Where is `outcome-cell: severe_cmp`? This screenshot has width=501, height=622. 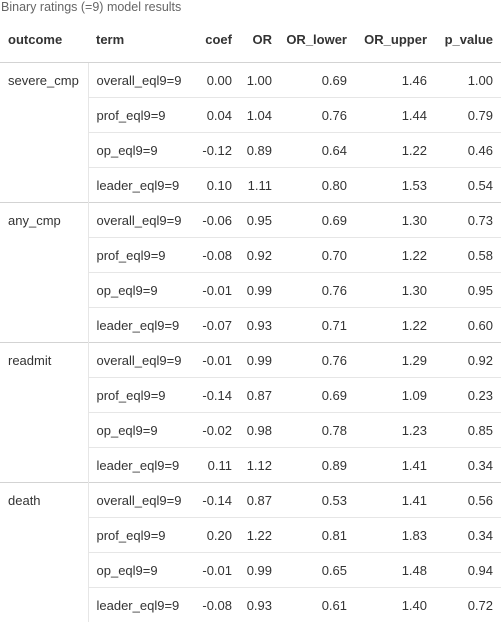 outcome-cell: severe_cmp is located at coordinates (44, 133).